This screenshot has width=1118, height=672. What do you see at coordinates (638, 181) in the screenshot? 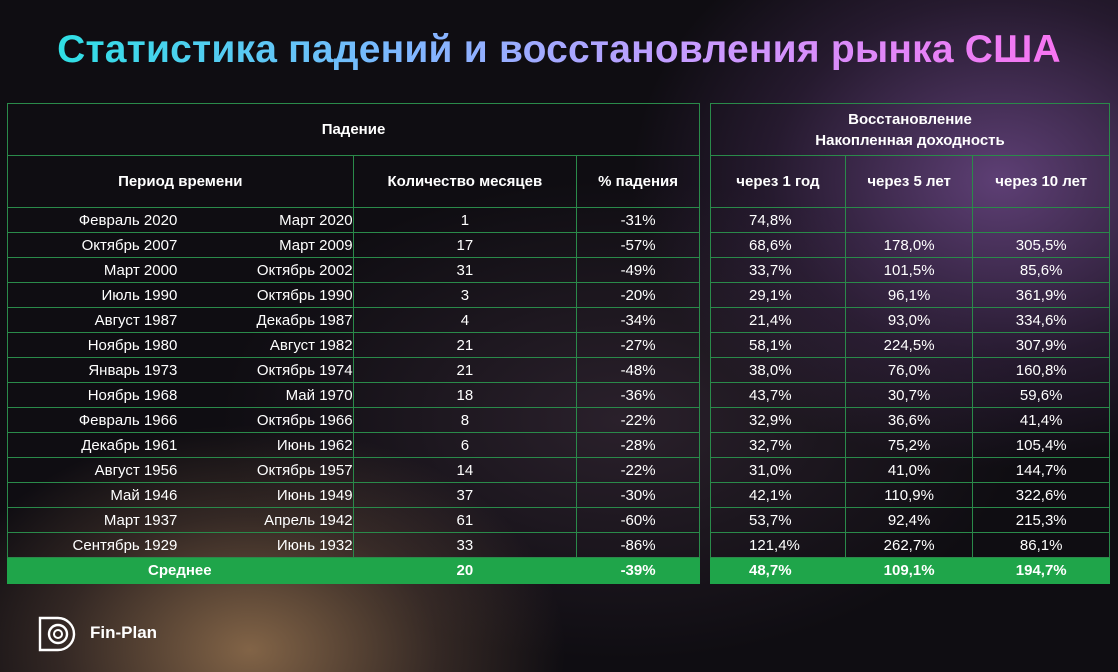
I see `column-header-decline-pct: % падения` at bounding box center [638, 181].